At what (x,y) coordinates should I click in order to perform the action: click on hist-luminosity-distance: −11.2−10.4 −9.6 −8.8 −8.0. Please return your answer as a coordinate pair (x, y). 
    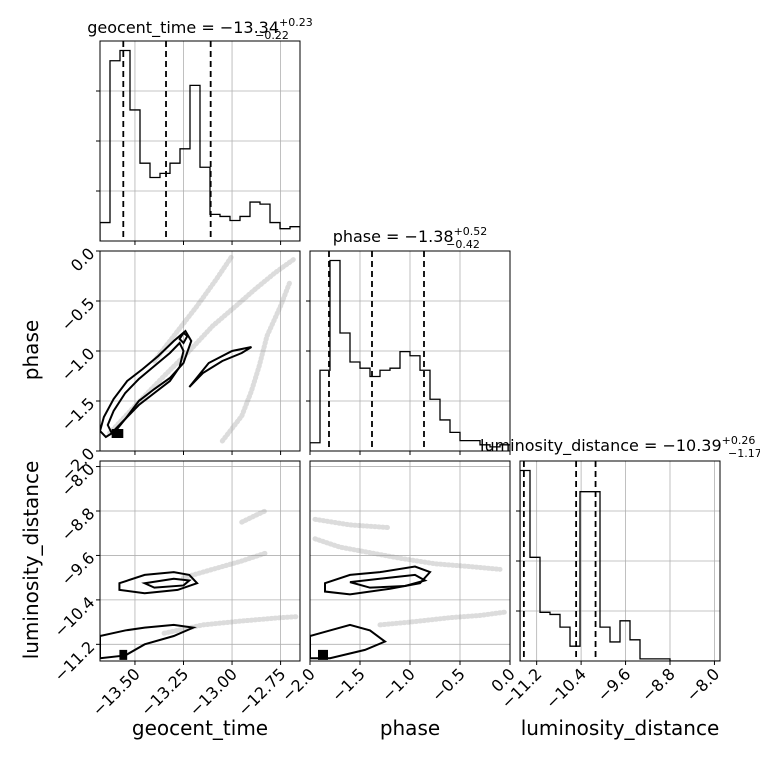
    Looking at the image, I should click on (610, 586).